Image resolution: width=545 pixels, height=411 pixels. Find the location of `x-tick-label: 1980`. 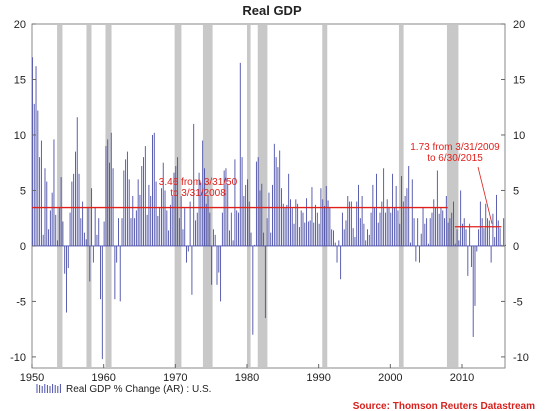

x-tick-label: 1980 is located at coordinates (247, 378).